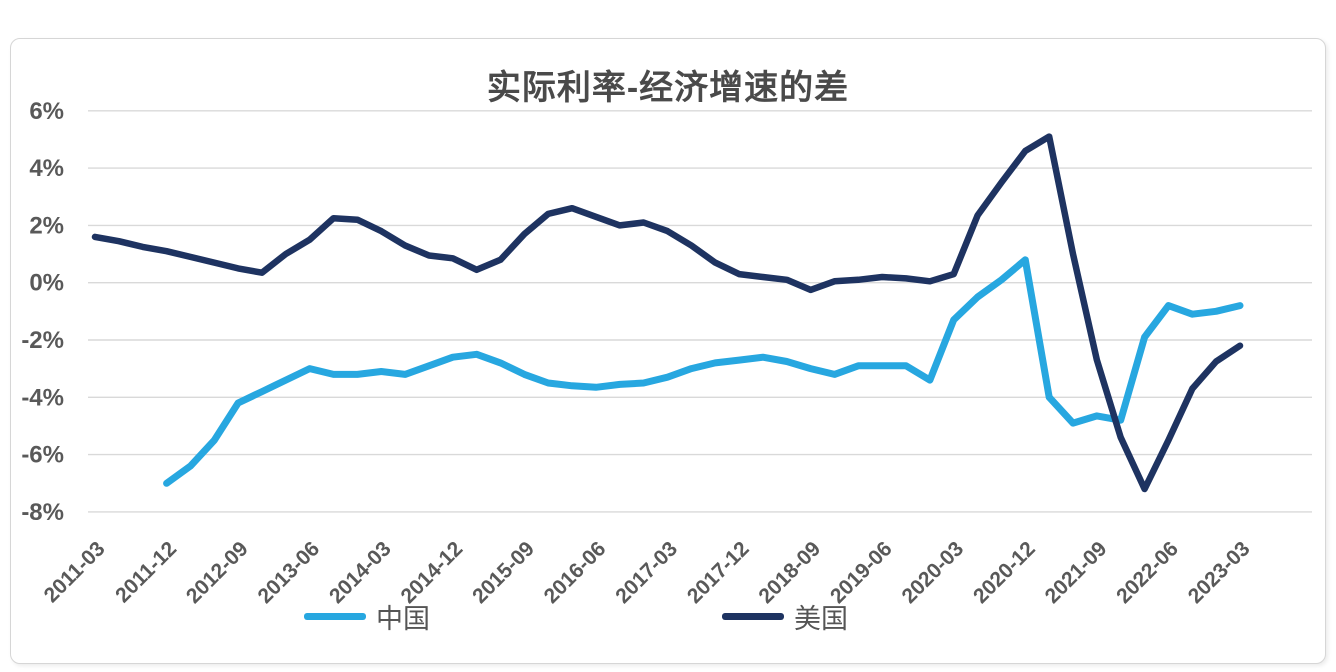  What do you see at coordinates (42, 397) in the screenshot?
I see `y-axis-tick-label: -4%` at bounding box center [42, 397].